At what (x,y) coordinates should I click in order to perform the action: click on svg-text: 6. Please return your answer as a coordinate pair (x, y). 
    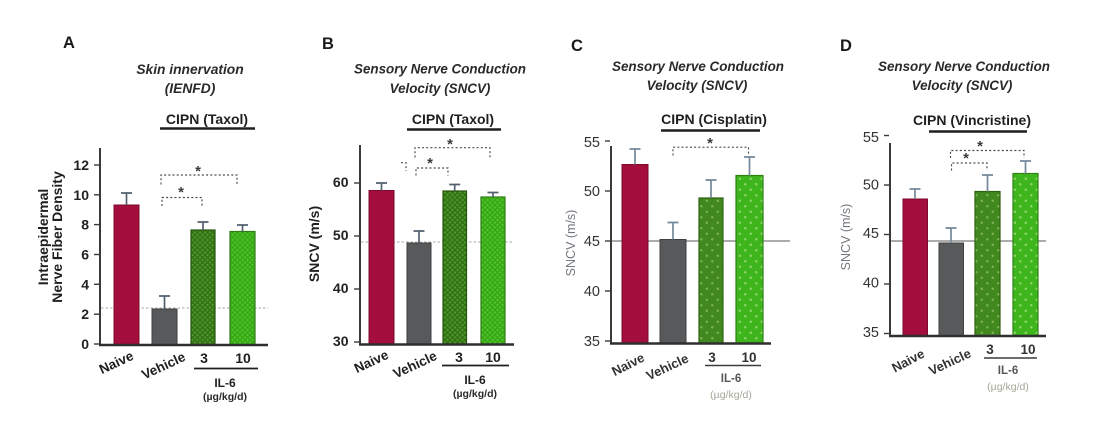
    Looking at the image, I should click on (85, 255).